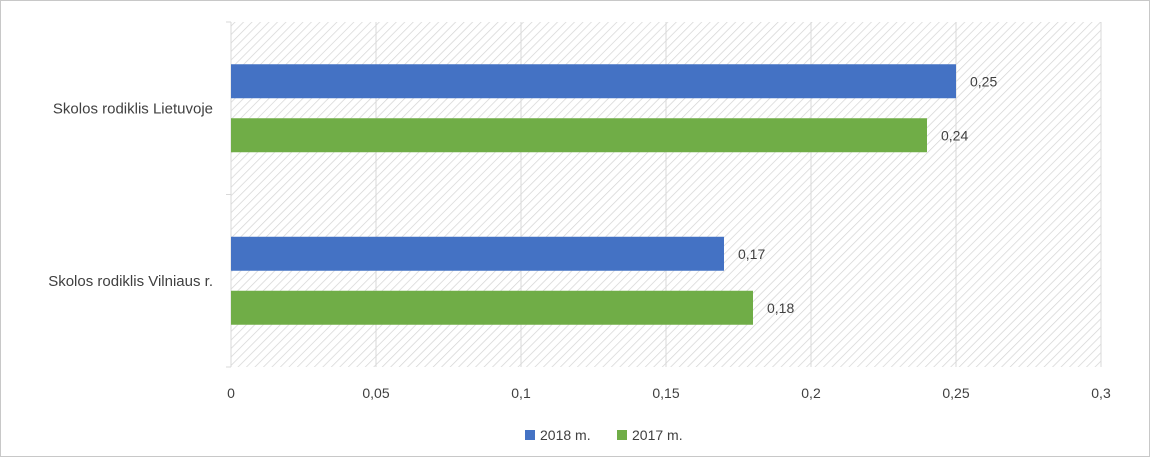 This screenshot has width=1150, height=458. Describe the element at coordinates (780, 308) in the screenshot. I see `data-label: 0,18` at that location.